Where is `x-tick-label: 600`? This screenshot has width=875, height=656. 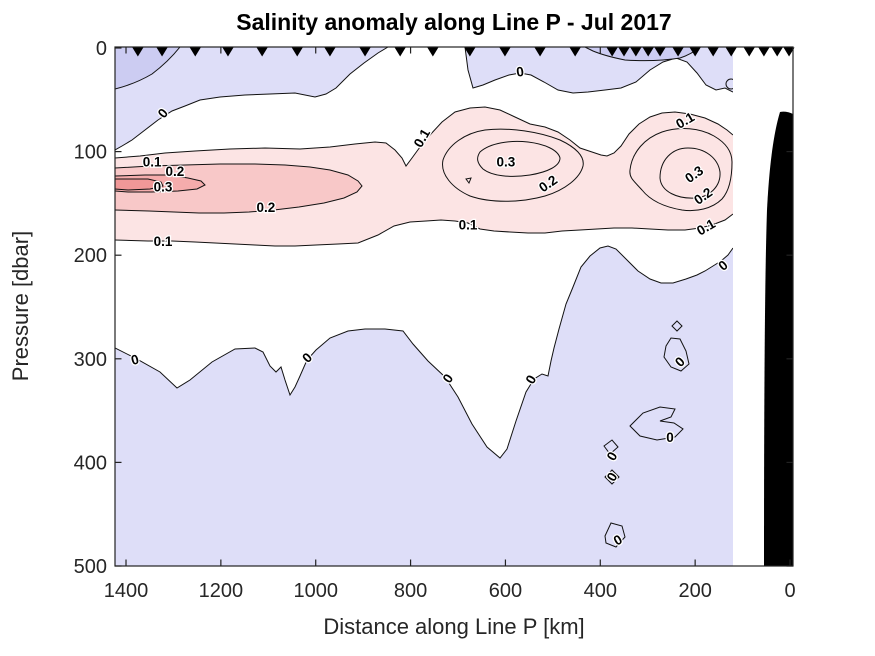 x-tick-label: 600 is located at coordinates (505, 591).